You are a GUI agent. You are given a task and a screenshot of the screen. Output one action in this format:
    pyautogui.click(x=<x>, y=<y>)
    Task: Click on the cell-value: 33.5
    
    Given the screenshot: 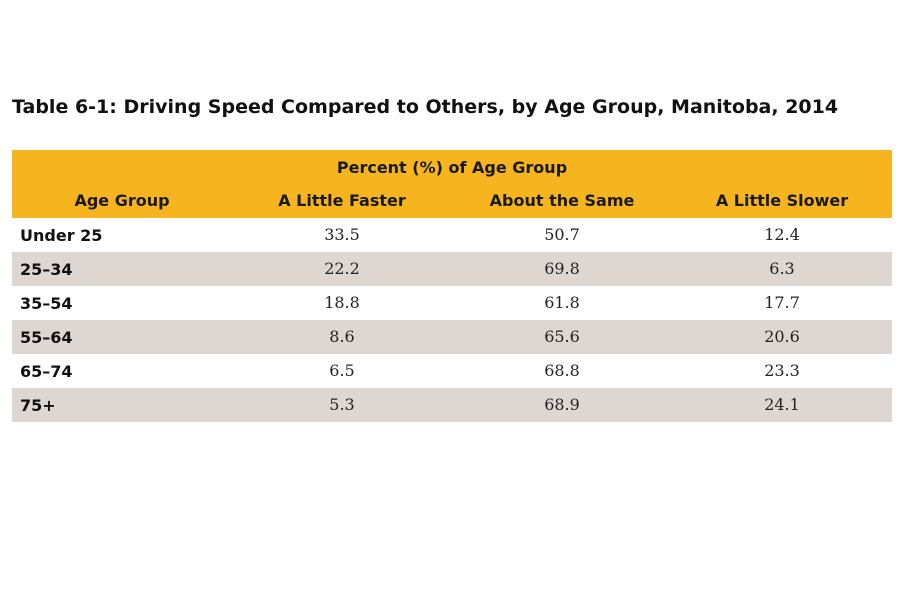 What is the action you would take?
    pyautogui.click(x=342, y=234)
    